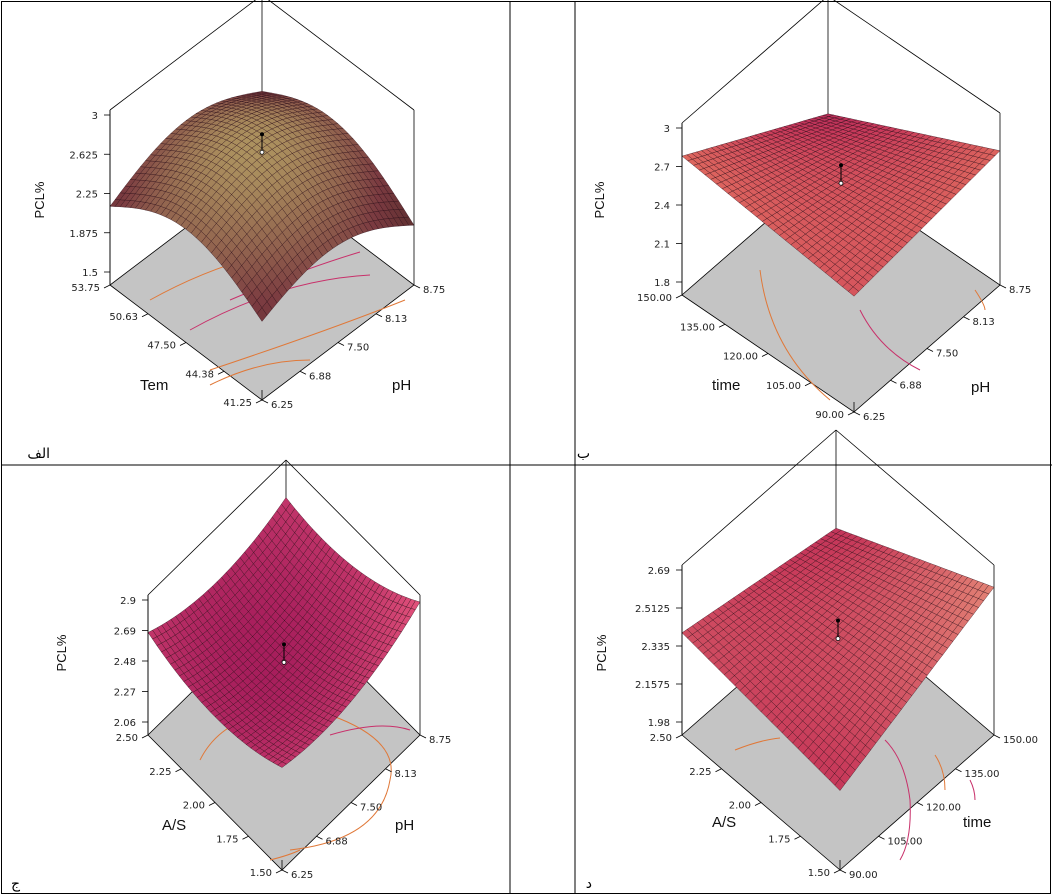 Image resolution: width=1053 pixels, height=895 pixels. Describe the element at coordinates (194, 806) in the screenshot. I see `x-tick-label: 2.00` at that location.